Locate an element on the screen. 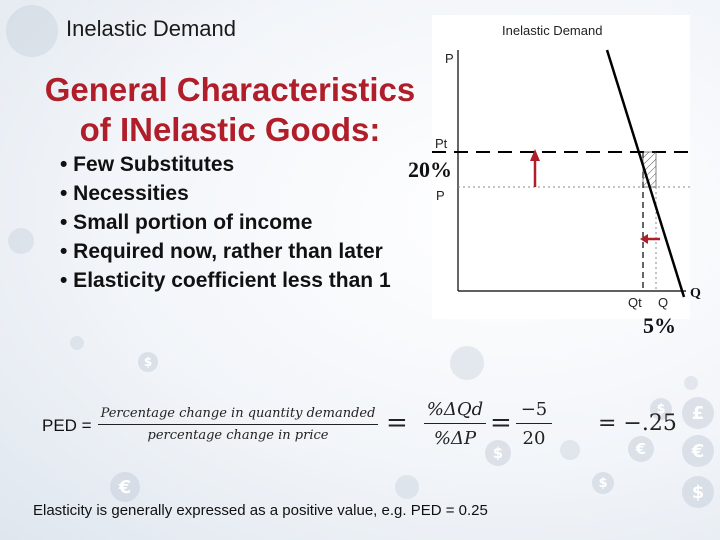  chart-title: Inelastic Demand is located at coordinates (552, 30).